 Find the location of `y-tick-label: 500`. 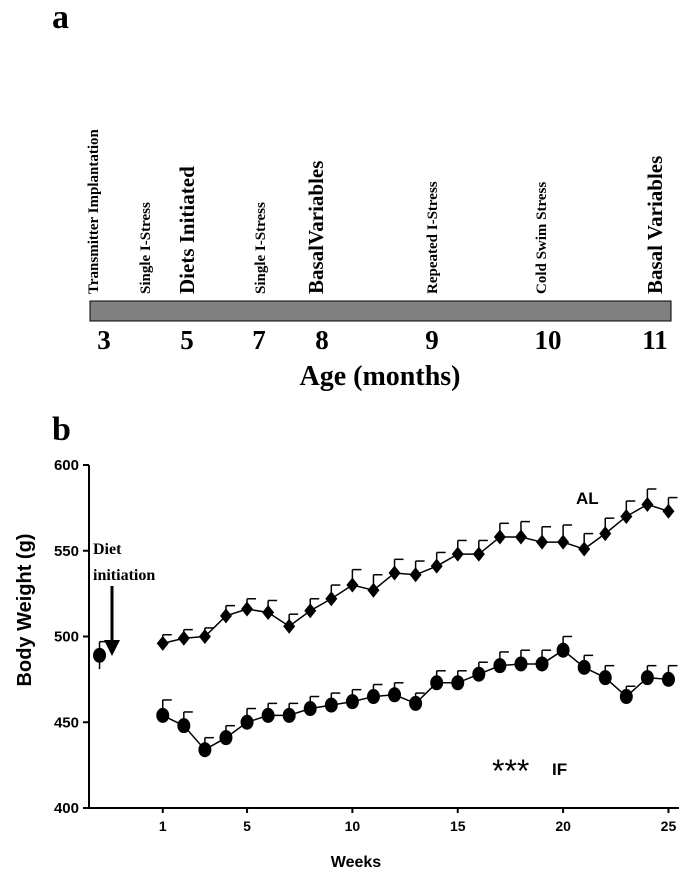

y-tick-label: 500 is located at coordinates (66, 637).